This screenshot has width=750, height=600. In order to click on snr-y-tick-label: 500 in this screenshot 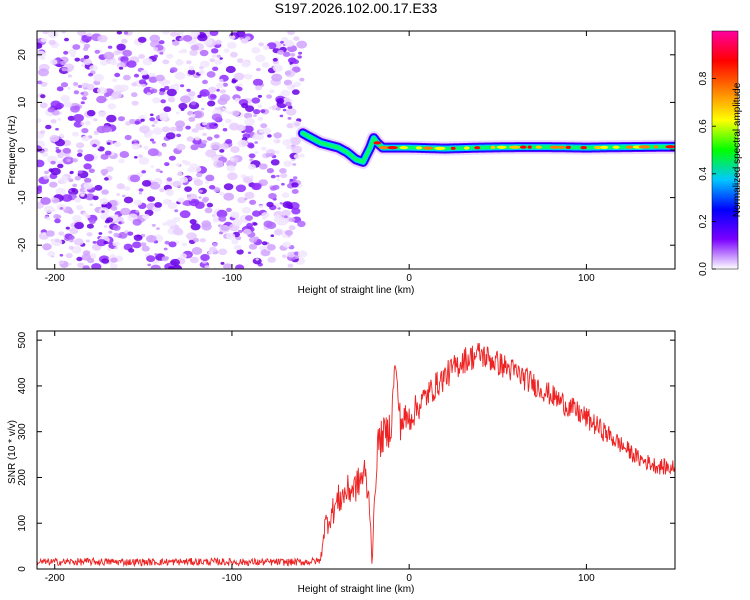, I will do `click(22, 339)`.